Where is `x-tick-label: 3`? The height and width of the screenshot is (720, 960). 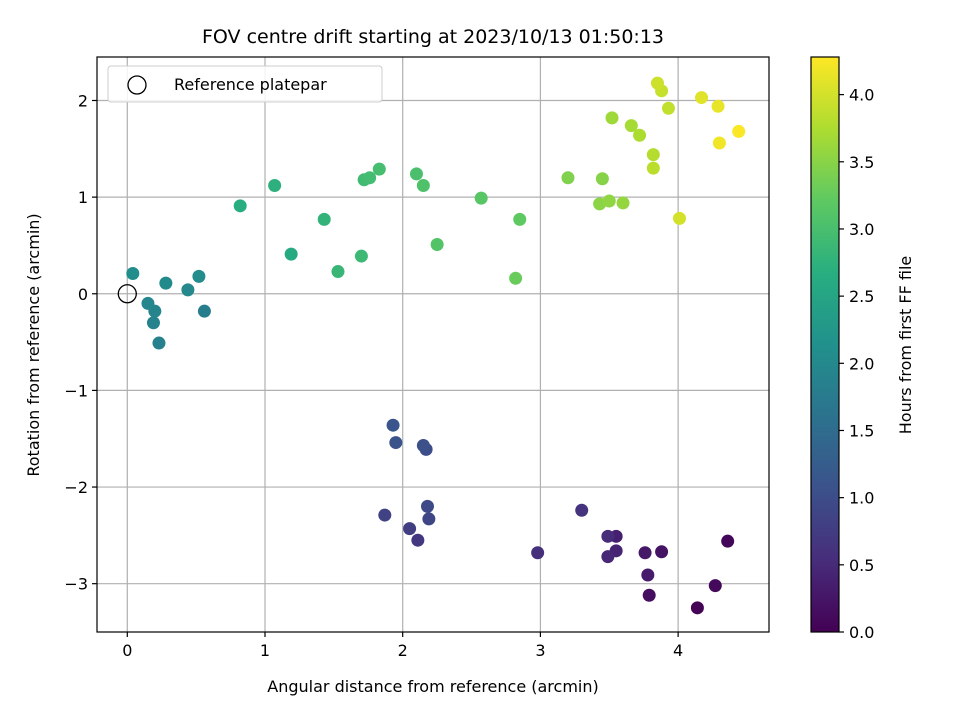 x-tick-label: 3 is located at coordinates (540, 650).